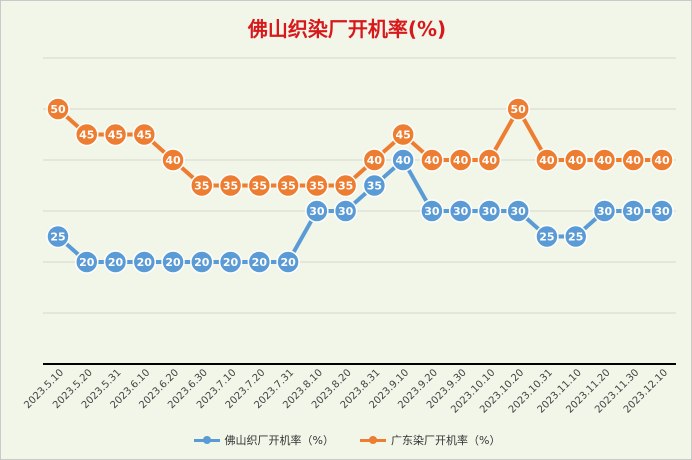 This screenshot has height=460, width=692. Describe the element at coordinates (347, 29) in the screenshot. I see `chart-title: 佛山织染厂开机率(%)` at that location.